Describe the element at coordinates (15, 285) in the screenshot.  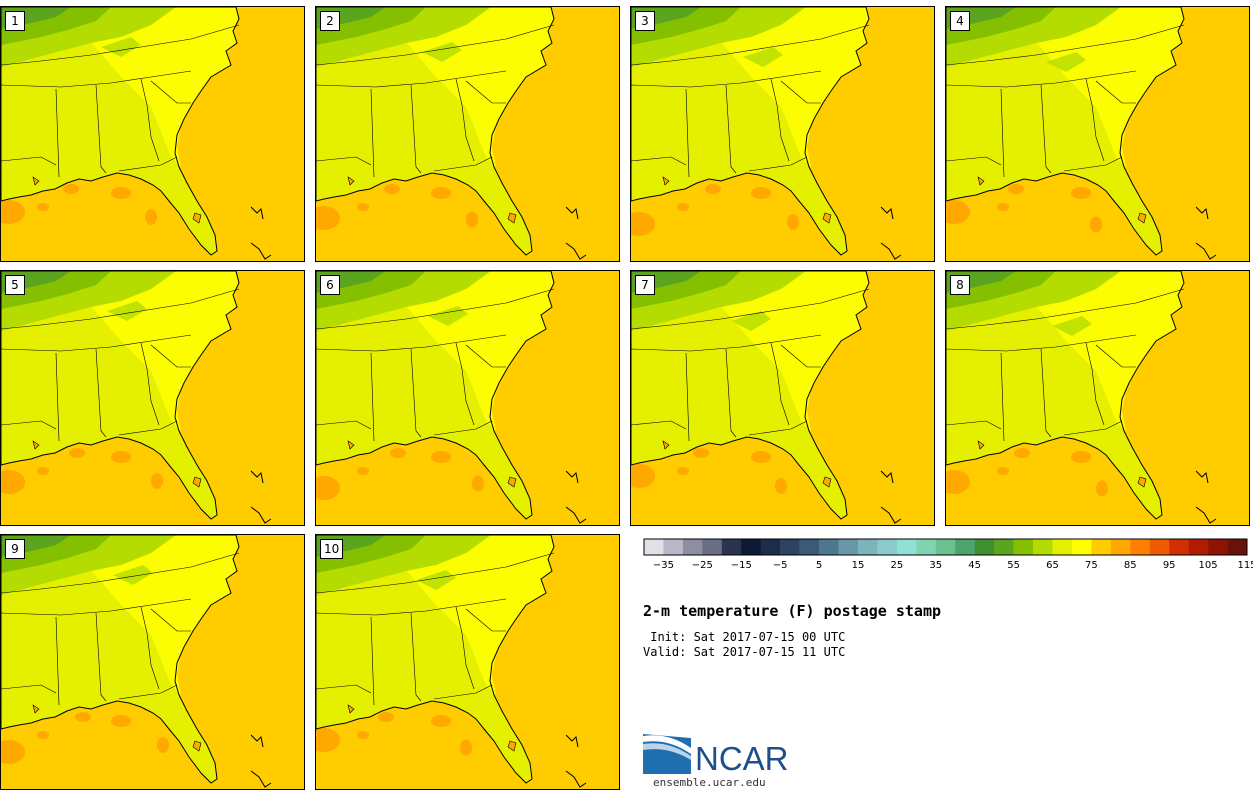
I see `panel-number-label: 5` at that location.